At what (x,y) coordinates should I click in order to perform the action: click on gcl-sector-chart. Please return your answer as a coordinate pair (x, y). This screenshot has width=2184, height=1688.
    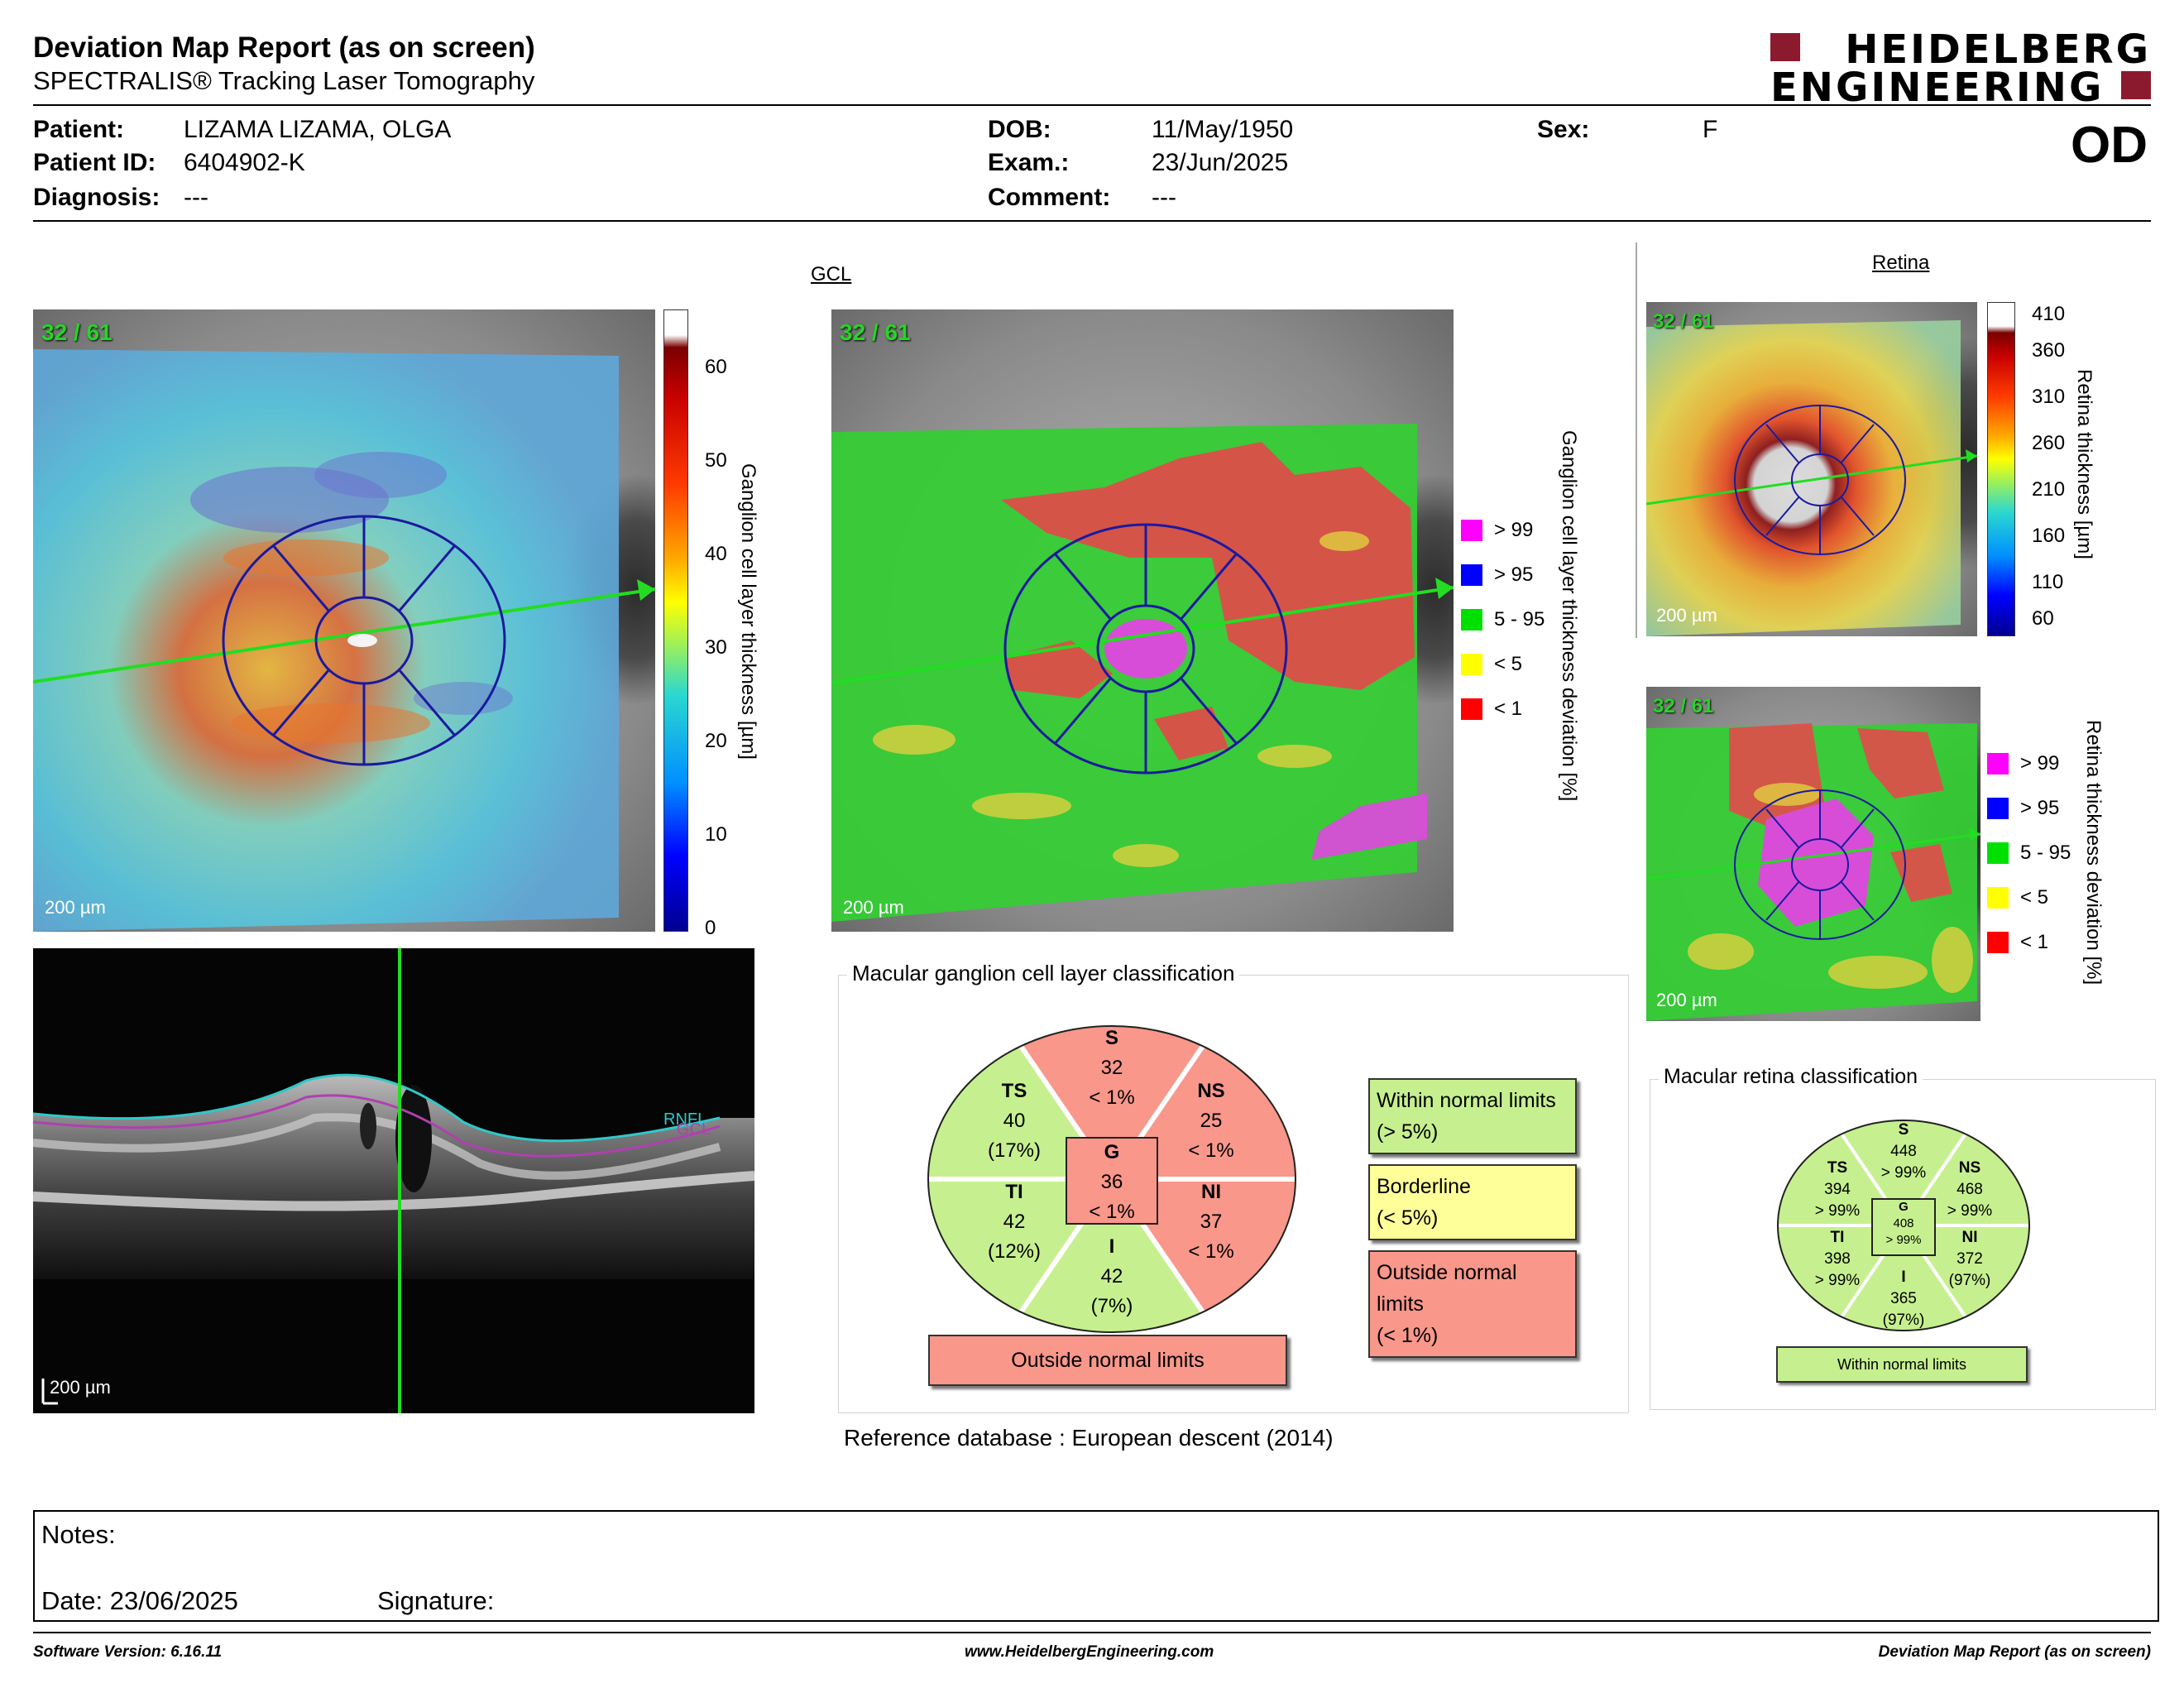
    Looking at the image, I should click on (1111, 1179).